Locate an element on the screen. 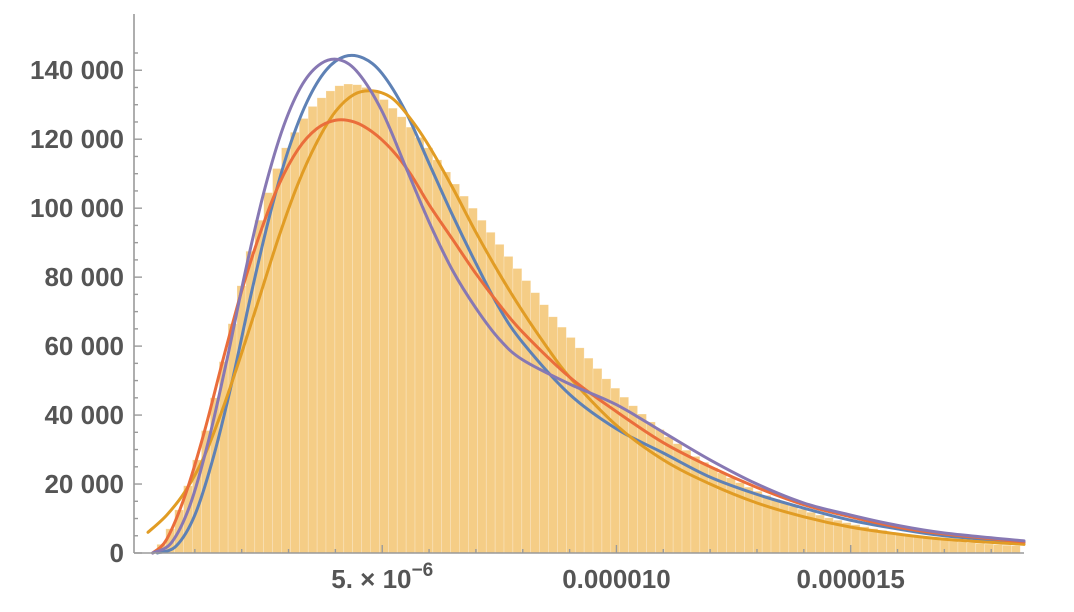 This screenshot has width=1074, height=612. y-tick-label: 20 000 is located at coordinates (84, 484).